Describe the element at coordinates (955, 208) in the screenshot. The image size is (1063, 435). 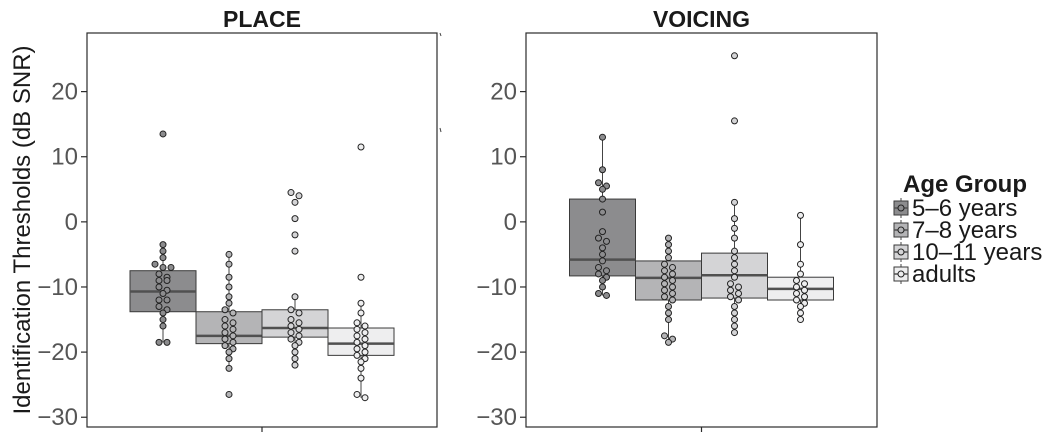
I see `legend-entry: 5–6 years` at that location.